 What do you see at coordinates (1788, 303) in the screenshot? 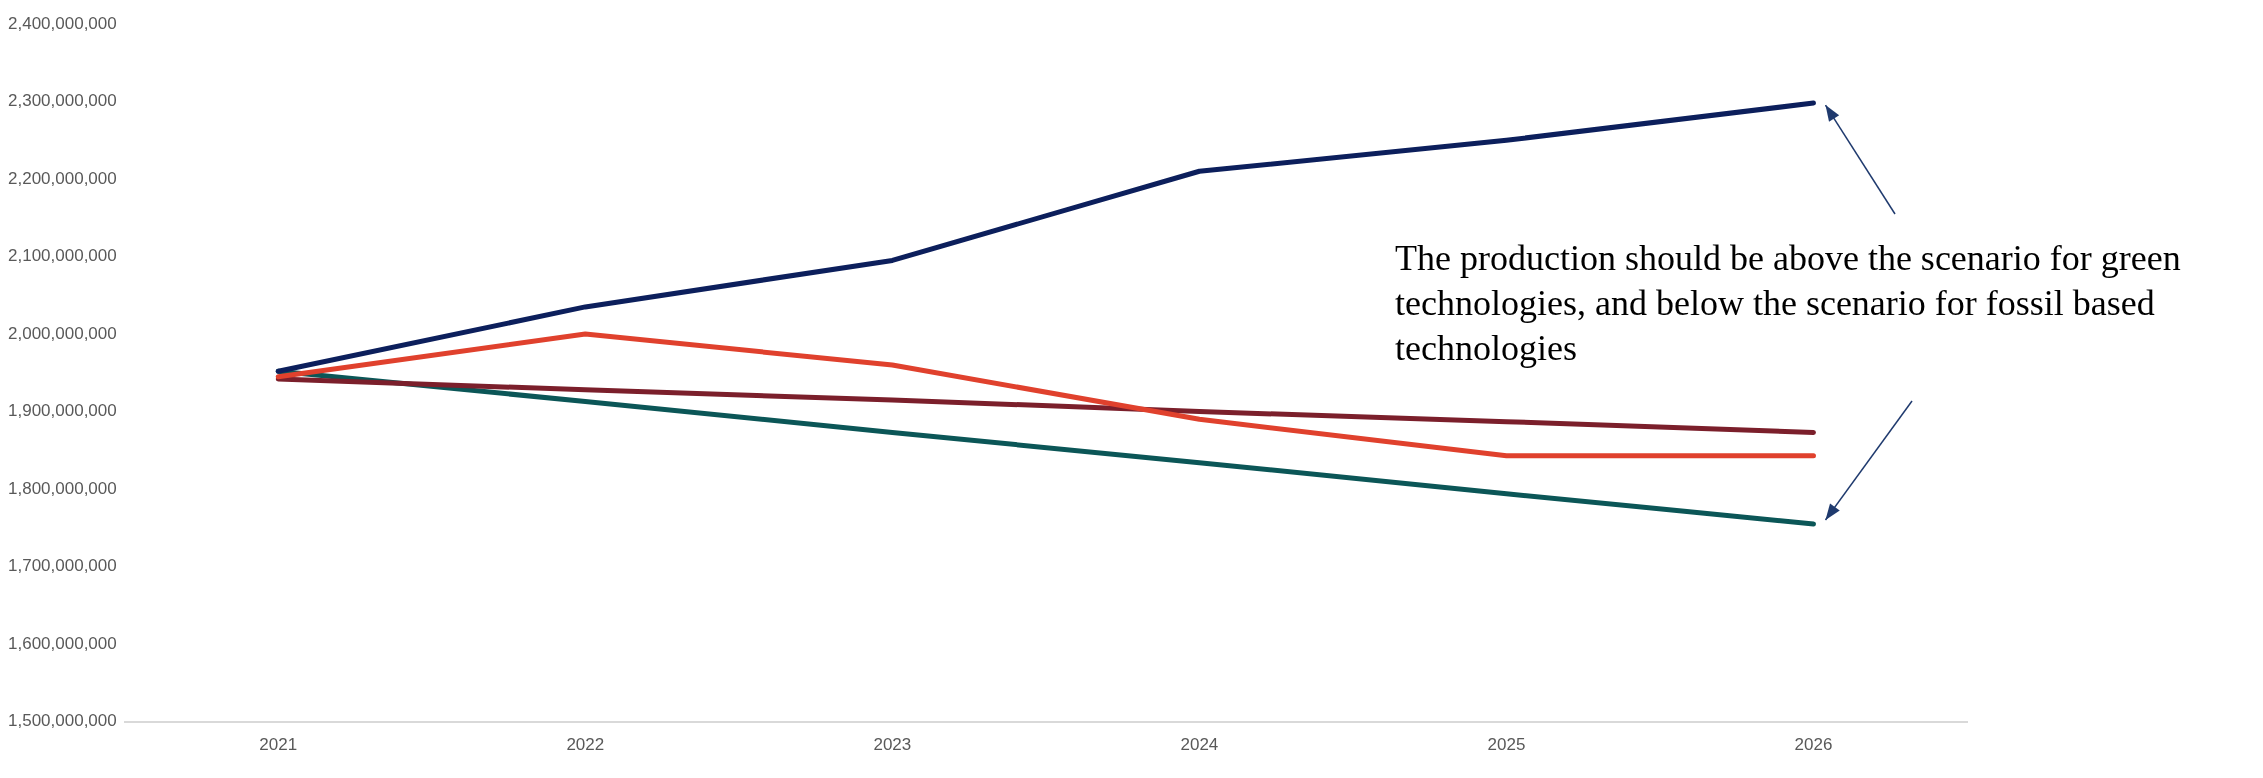
I see `annotation: The production should be above the scenario for green technologies, and below the scenario for fossil based technologies` at bounding box center [1788, 303].